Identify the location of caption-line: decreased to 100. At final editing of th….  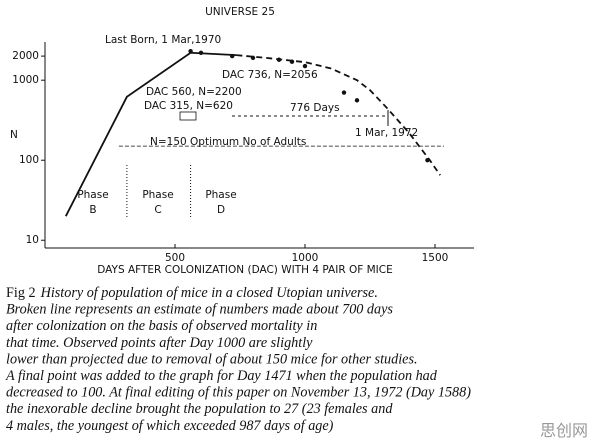
(238, 393).